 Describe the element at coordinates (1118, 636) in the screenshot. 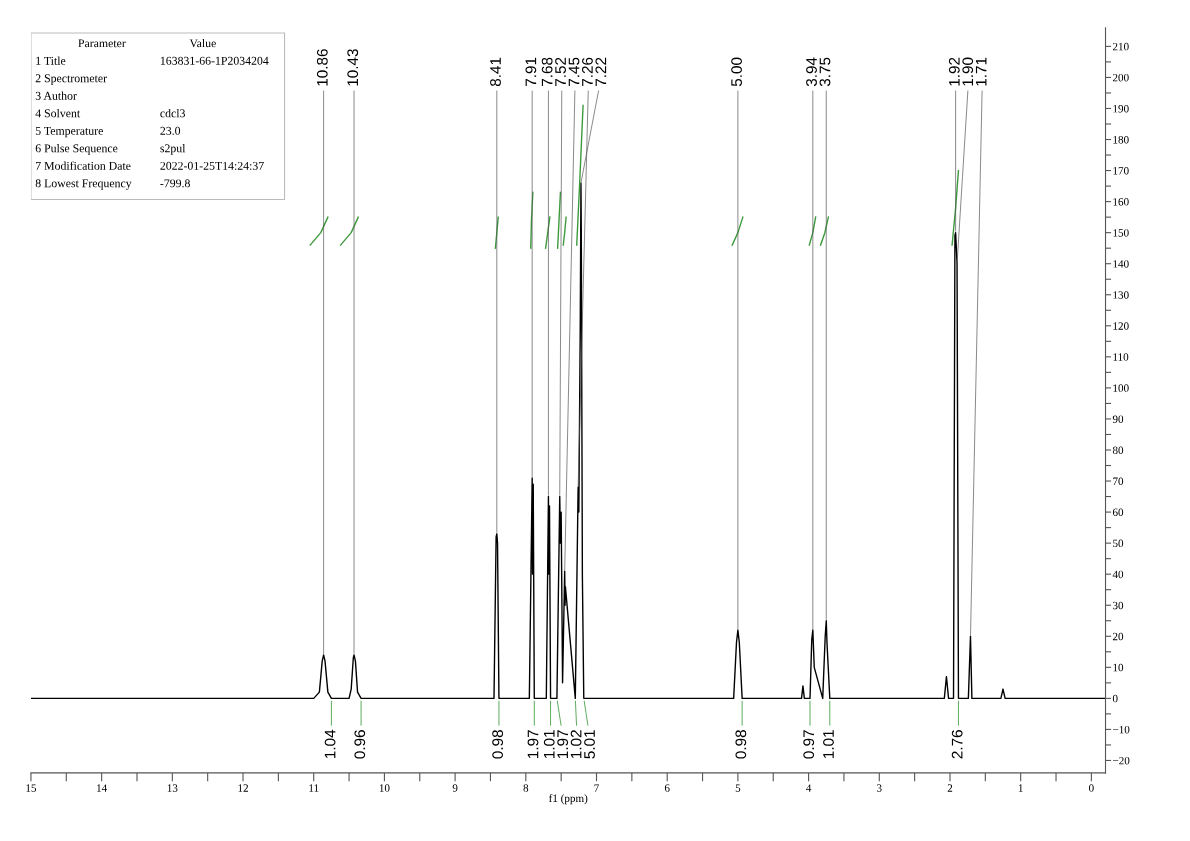

I see `y-tick-label: 20` at that location.